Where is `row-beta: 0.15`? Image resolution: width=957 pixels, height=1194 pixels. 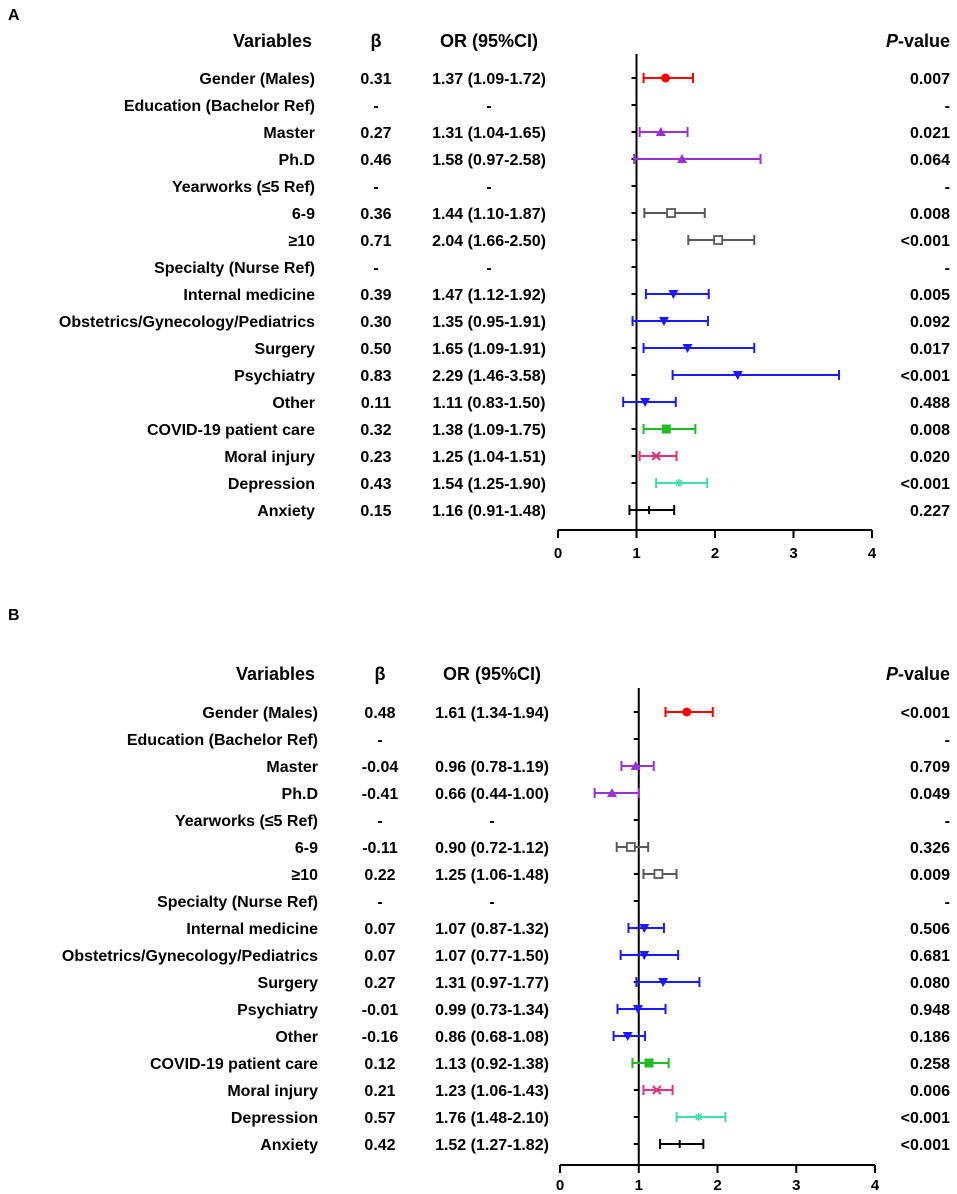
row-beta: 0.15 is located at coordinates (375, 511).